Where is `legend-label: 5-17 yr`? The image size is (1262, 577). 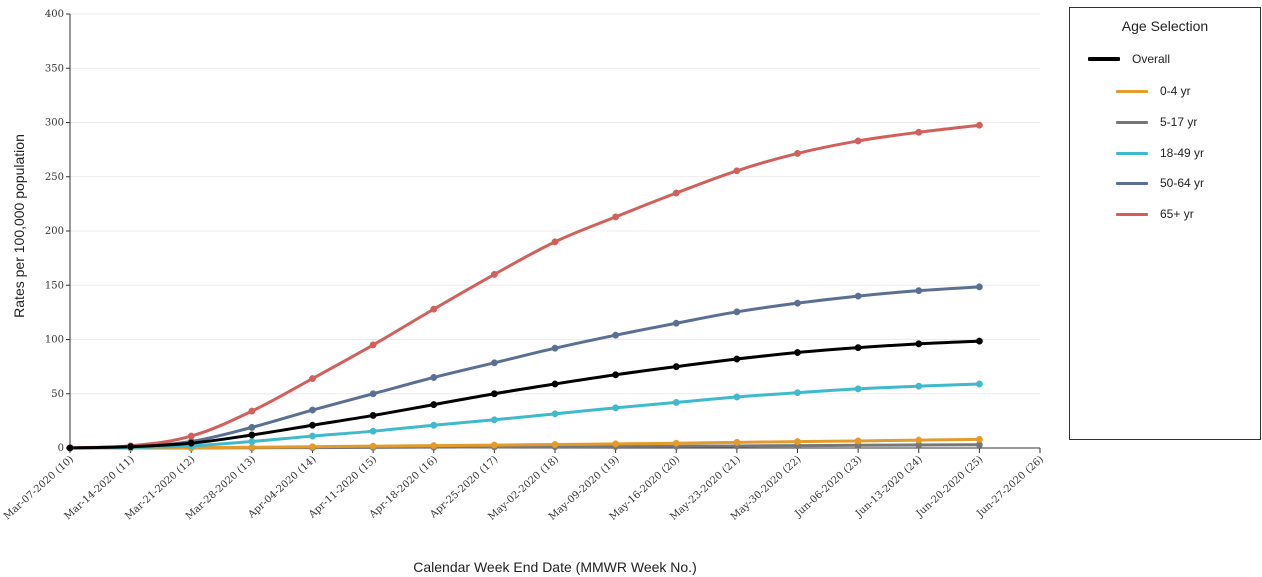
legend-label: 5-17 yr is located at coordinates (1179, 122).